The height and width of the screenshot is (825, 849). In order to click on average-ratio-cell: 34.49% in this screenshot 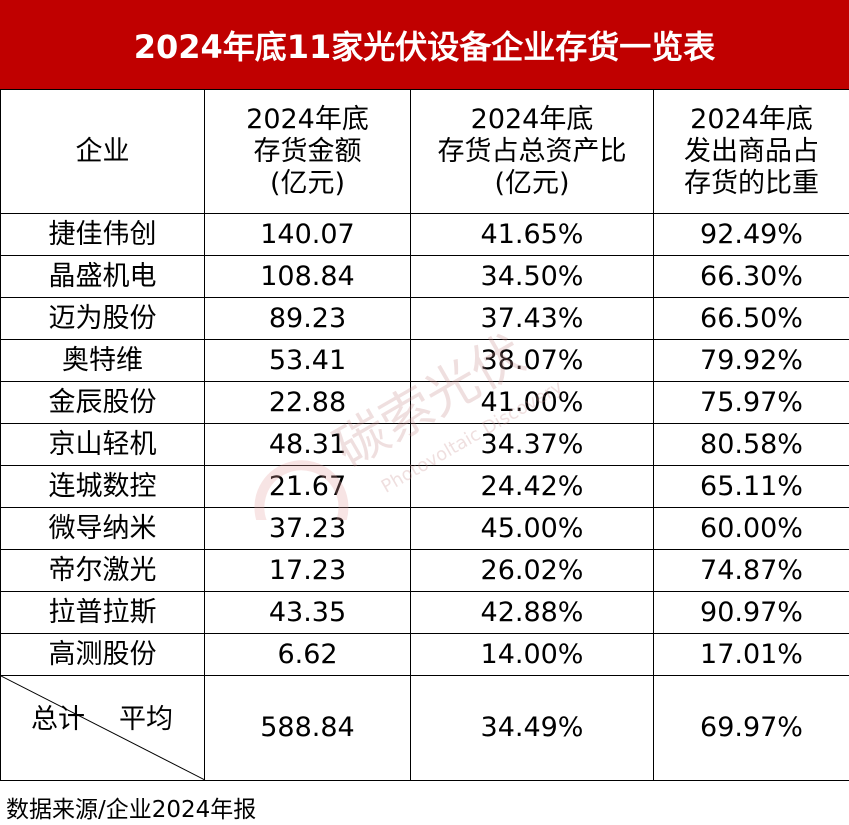, I will do `click(532, 728)`.